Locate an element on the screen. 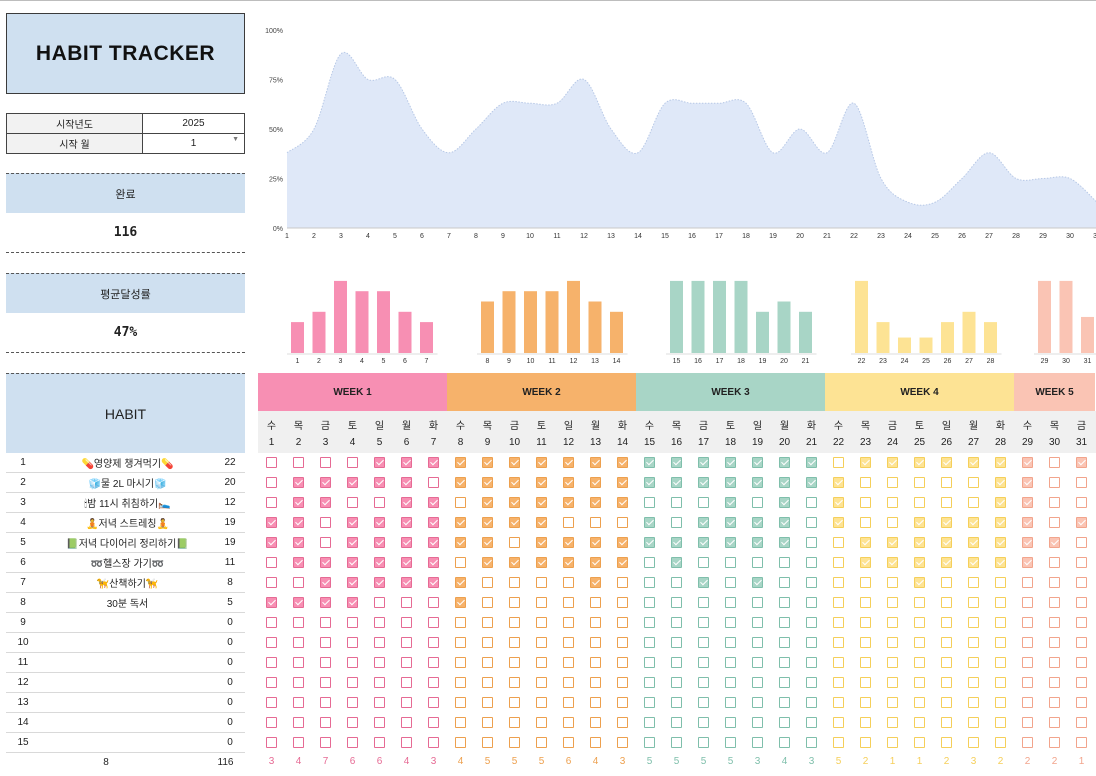 The height and width of the screenshot is (776, 1096). habit-name: 🧘저녁 스트레칭🧘 is located at coordinates (127, 524).